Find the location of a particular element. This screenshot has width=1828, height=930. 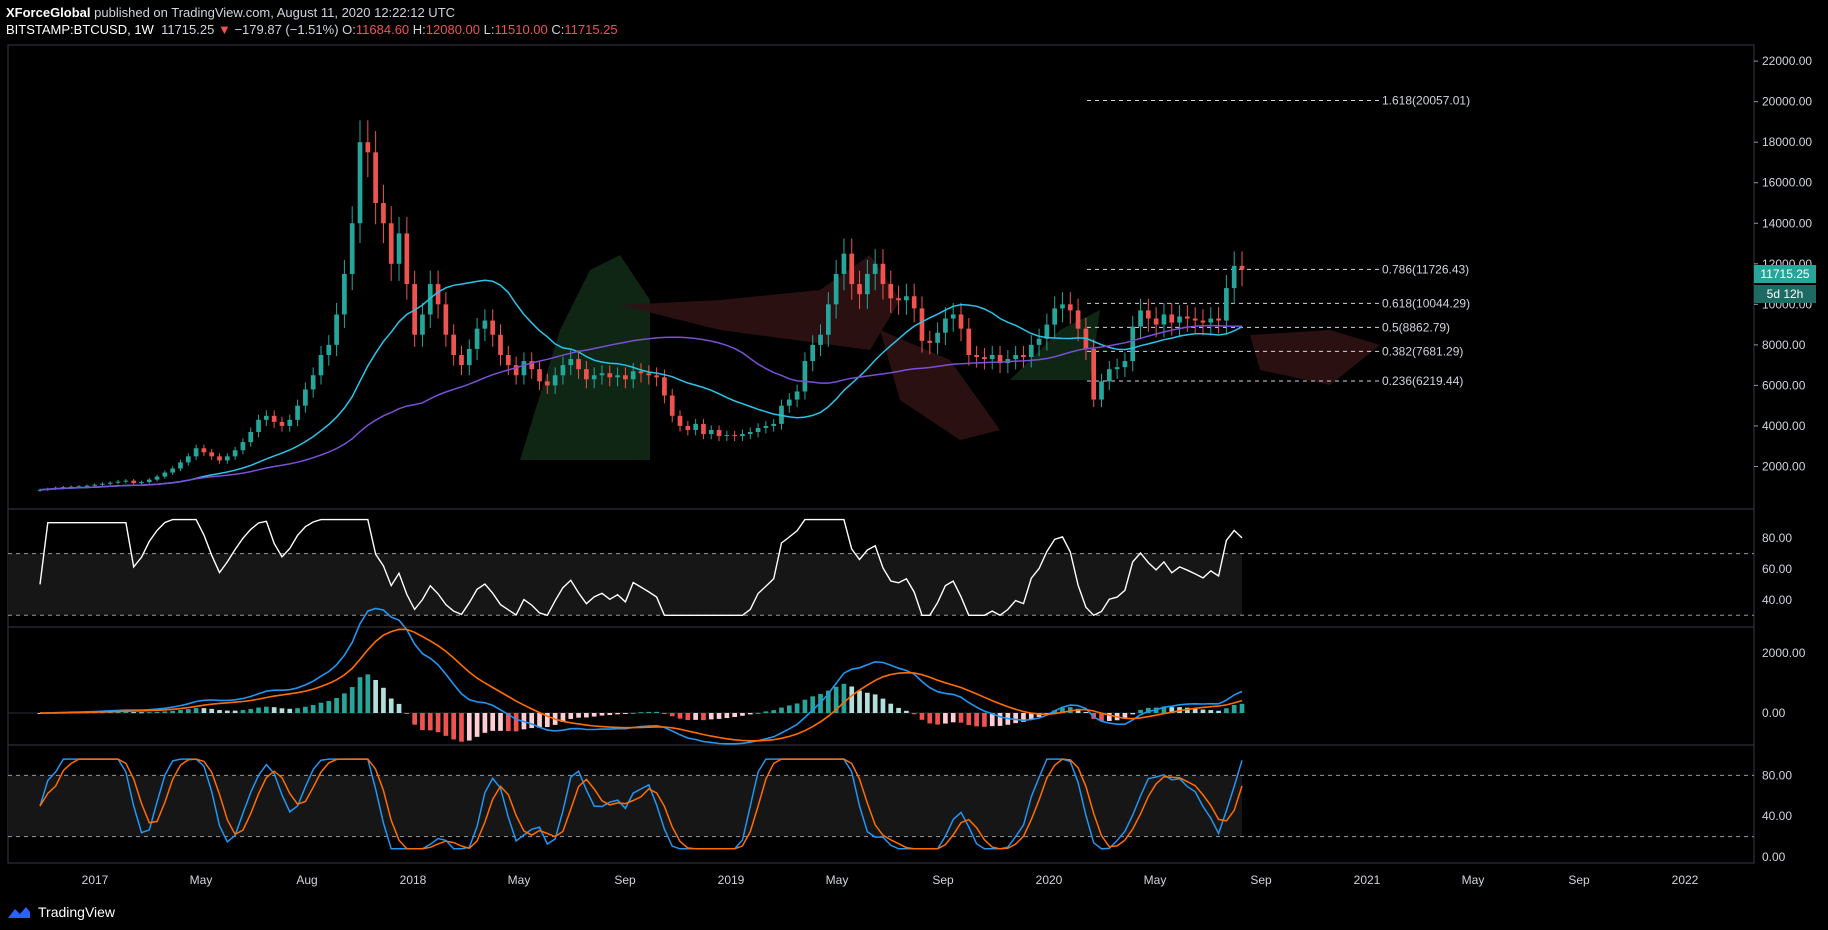

rsi-tick-label-1: 60.00 is located at coordinates (1777, 569).